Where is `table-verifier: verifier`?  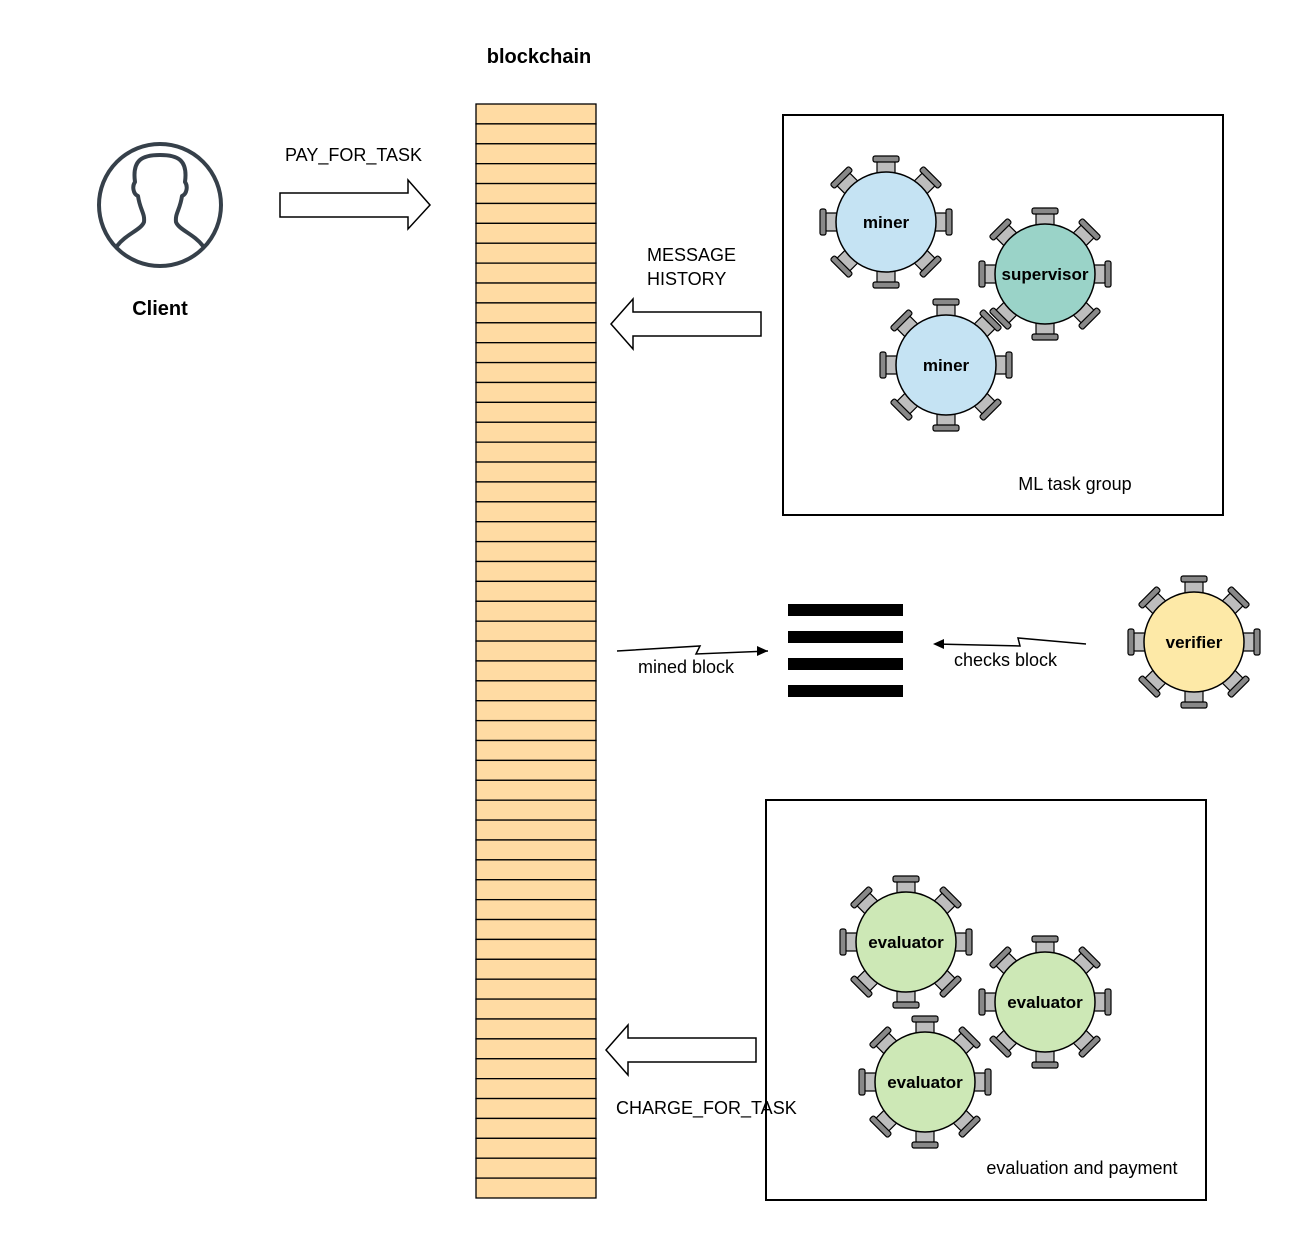 table-verifier: verifier is located at coordinates (1194, 642).